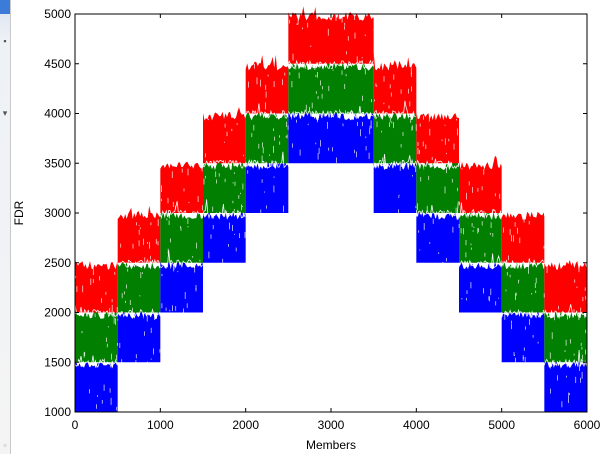 The image size is (608, 454). Describe the element at coordinates (5, 7) in the screenshot. I see `window-icon` at that location.